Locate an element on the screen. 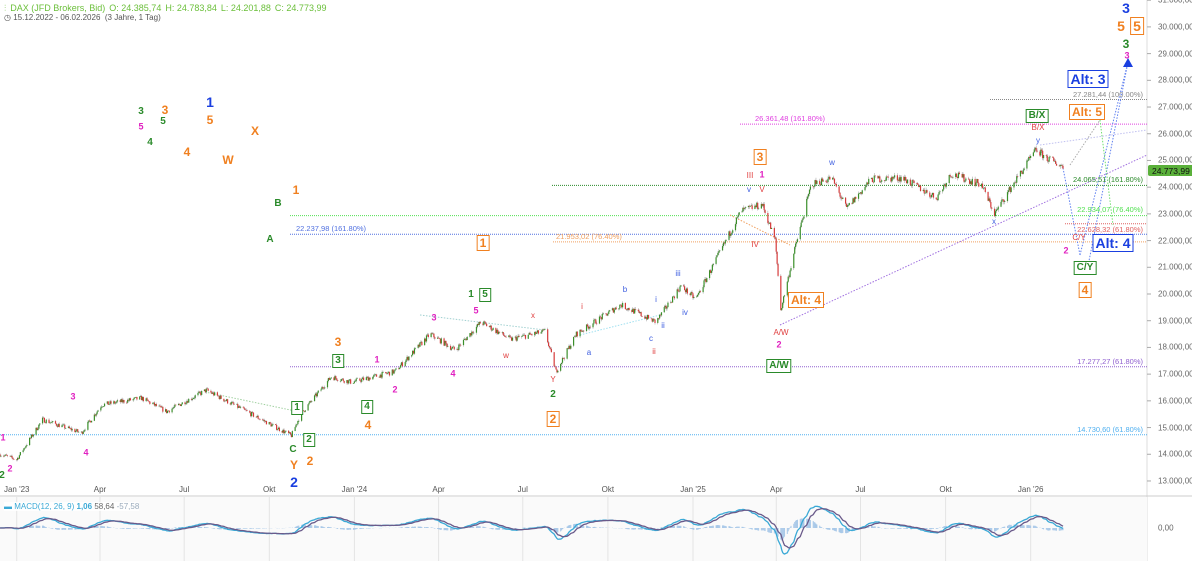 This screenshot has width=1192, height=561. x-tick-label: Okt is located at coordinates (608, 489).